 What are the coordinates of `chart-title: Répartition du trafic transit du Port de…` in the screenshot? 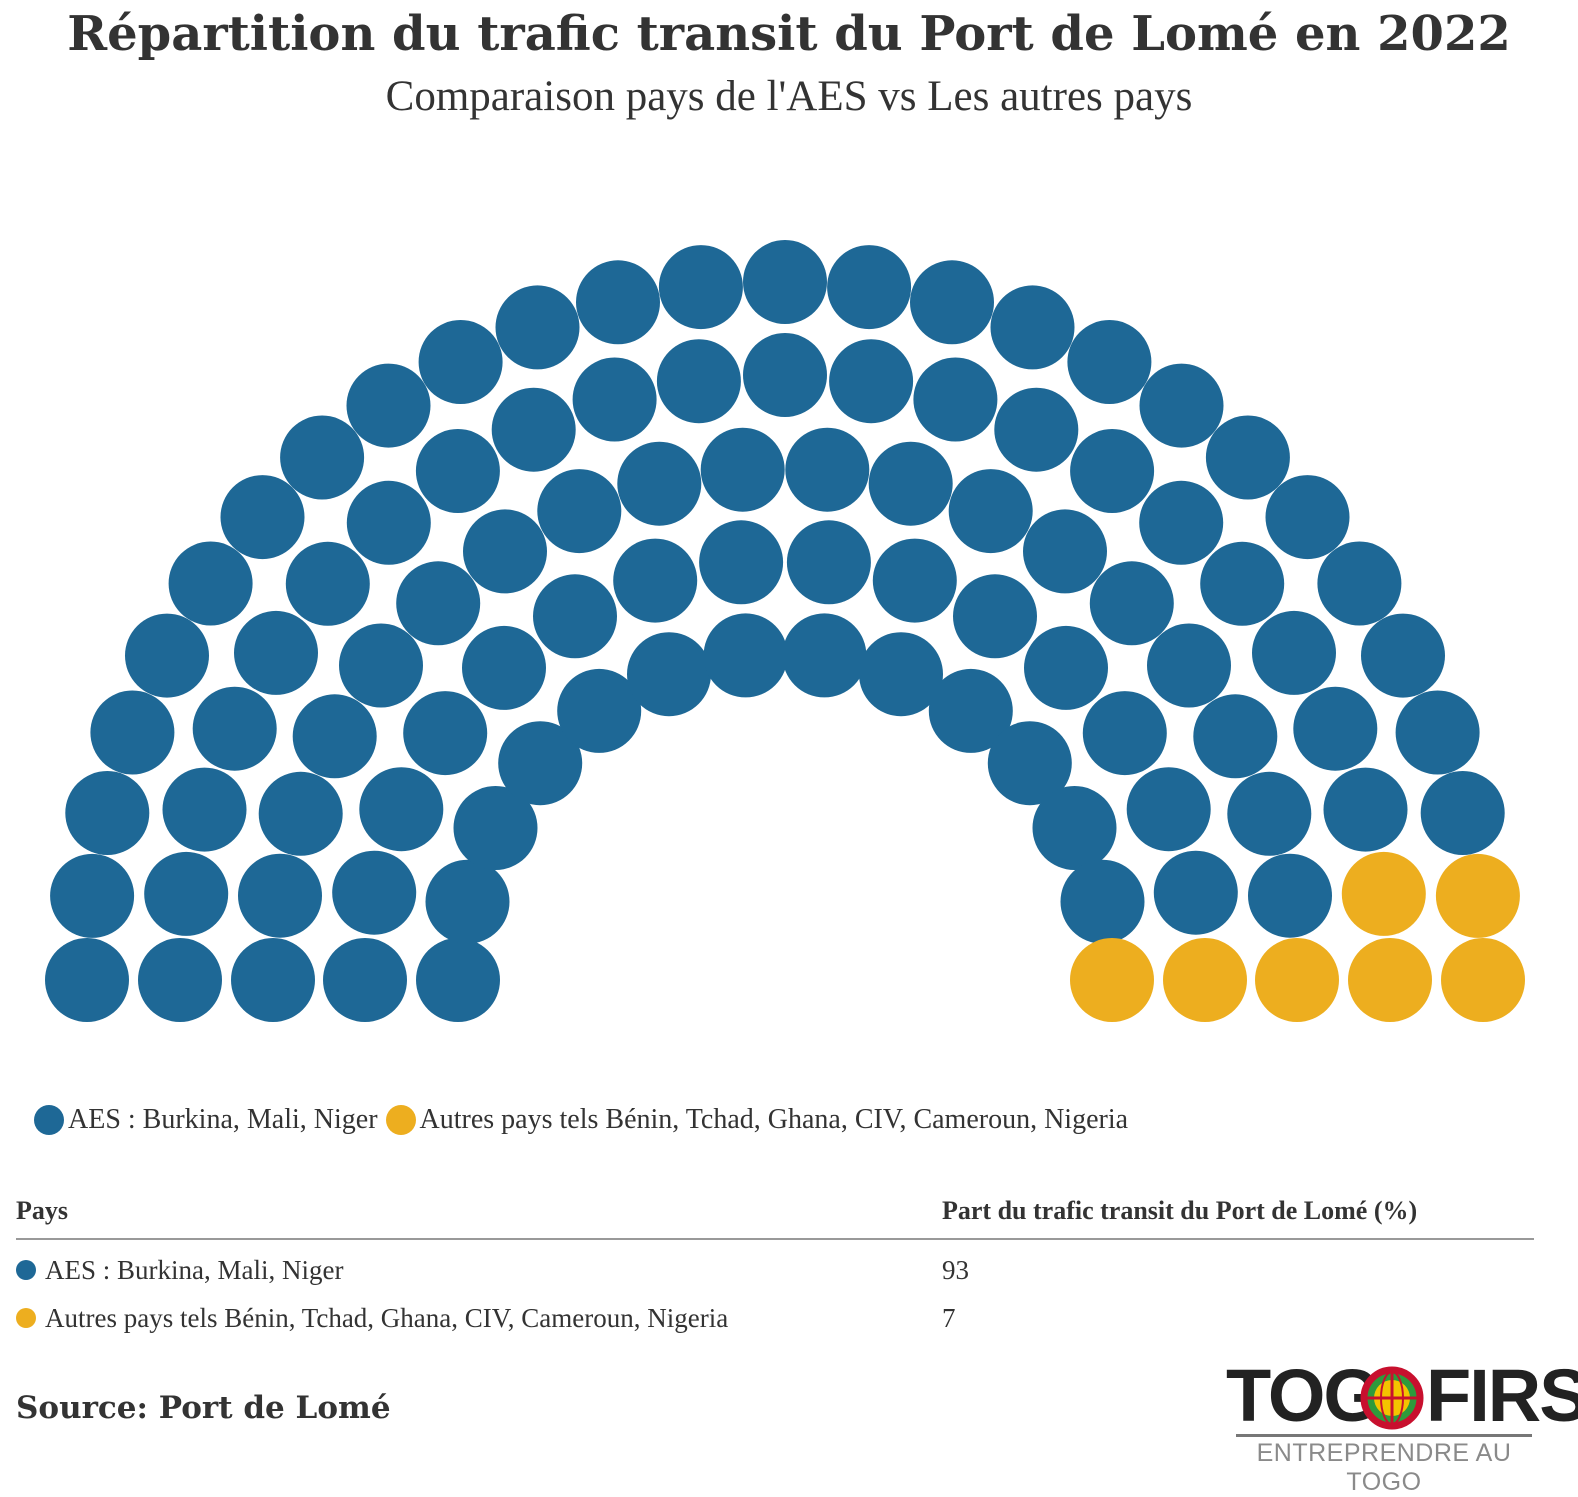 It's located at (789, 34).